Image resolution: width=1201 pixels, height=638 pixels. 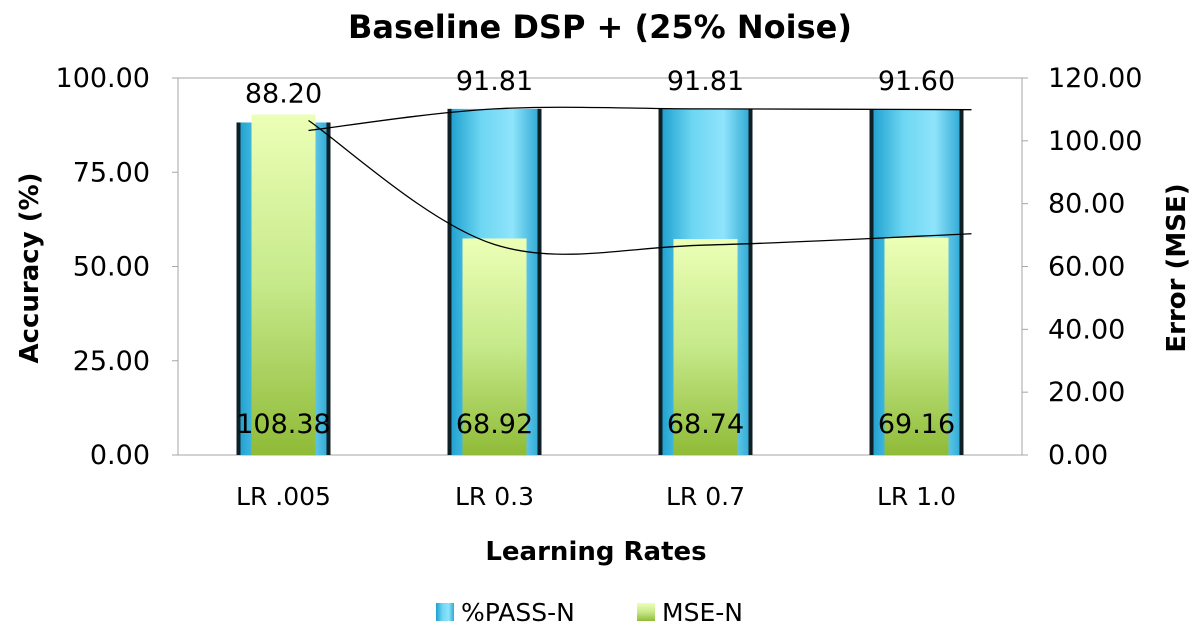 I want to click on legend-label-mse: MSE-N, so click(x=702, y=612).